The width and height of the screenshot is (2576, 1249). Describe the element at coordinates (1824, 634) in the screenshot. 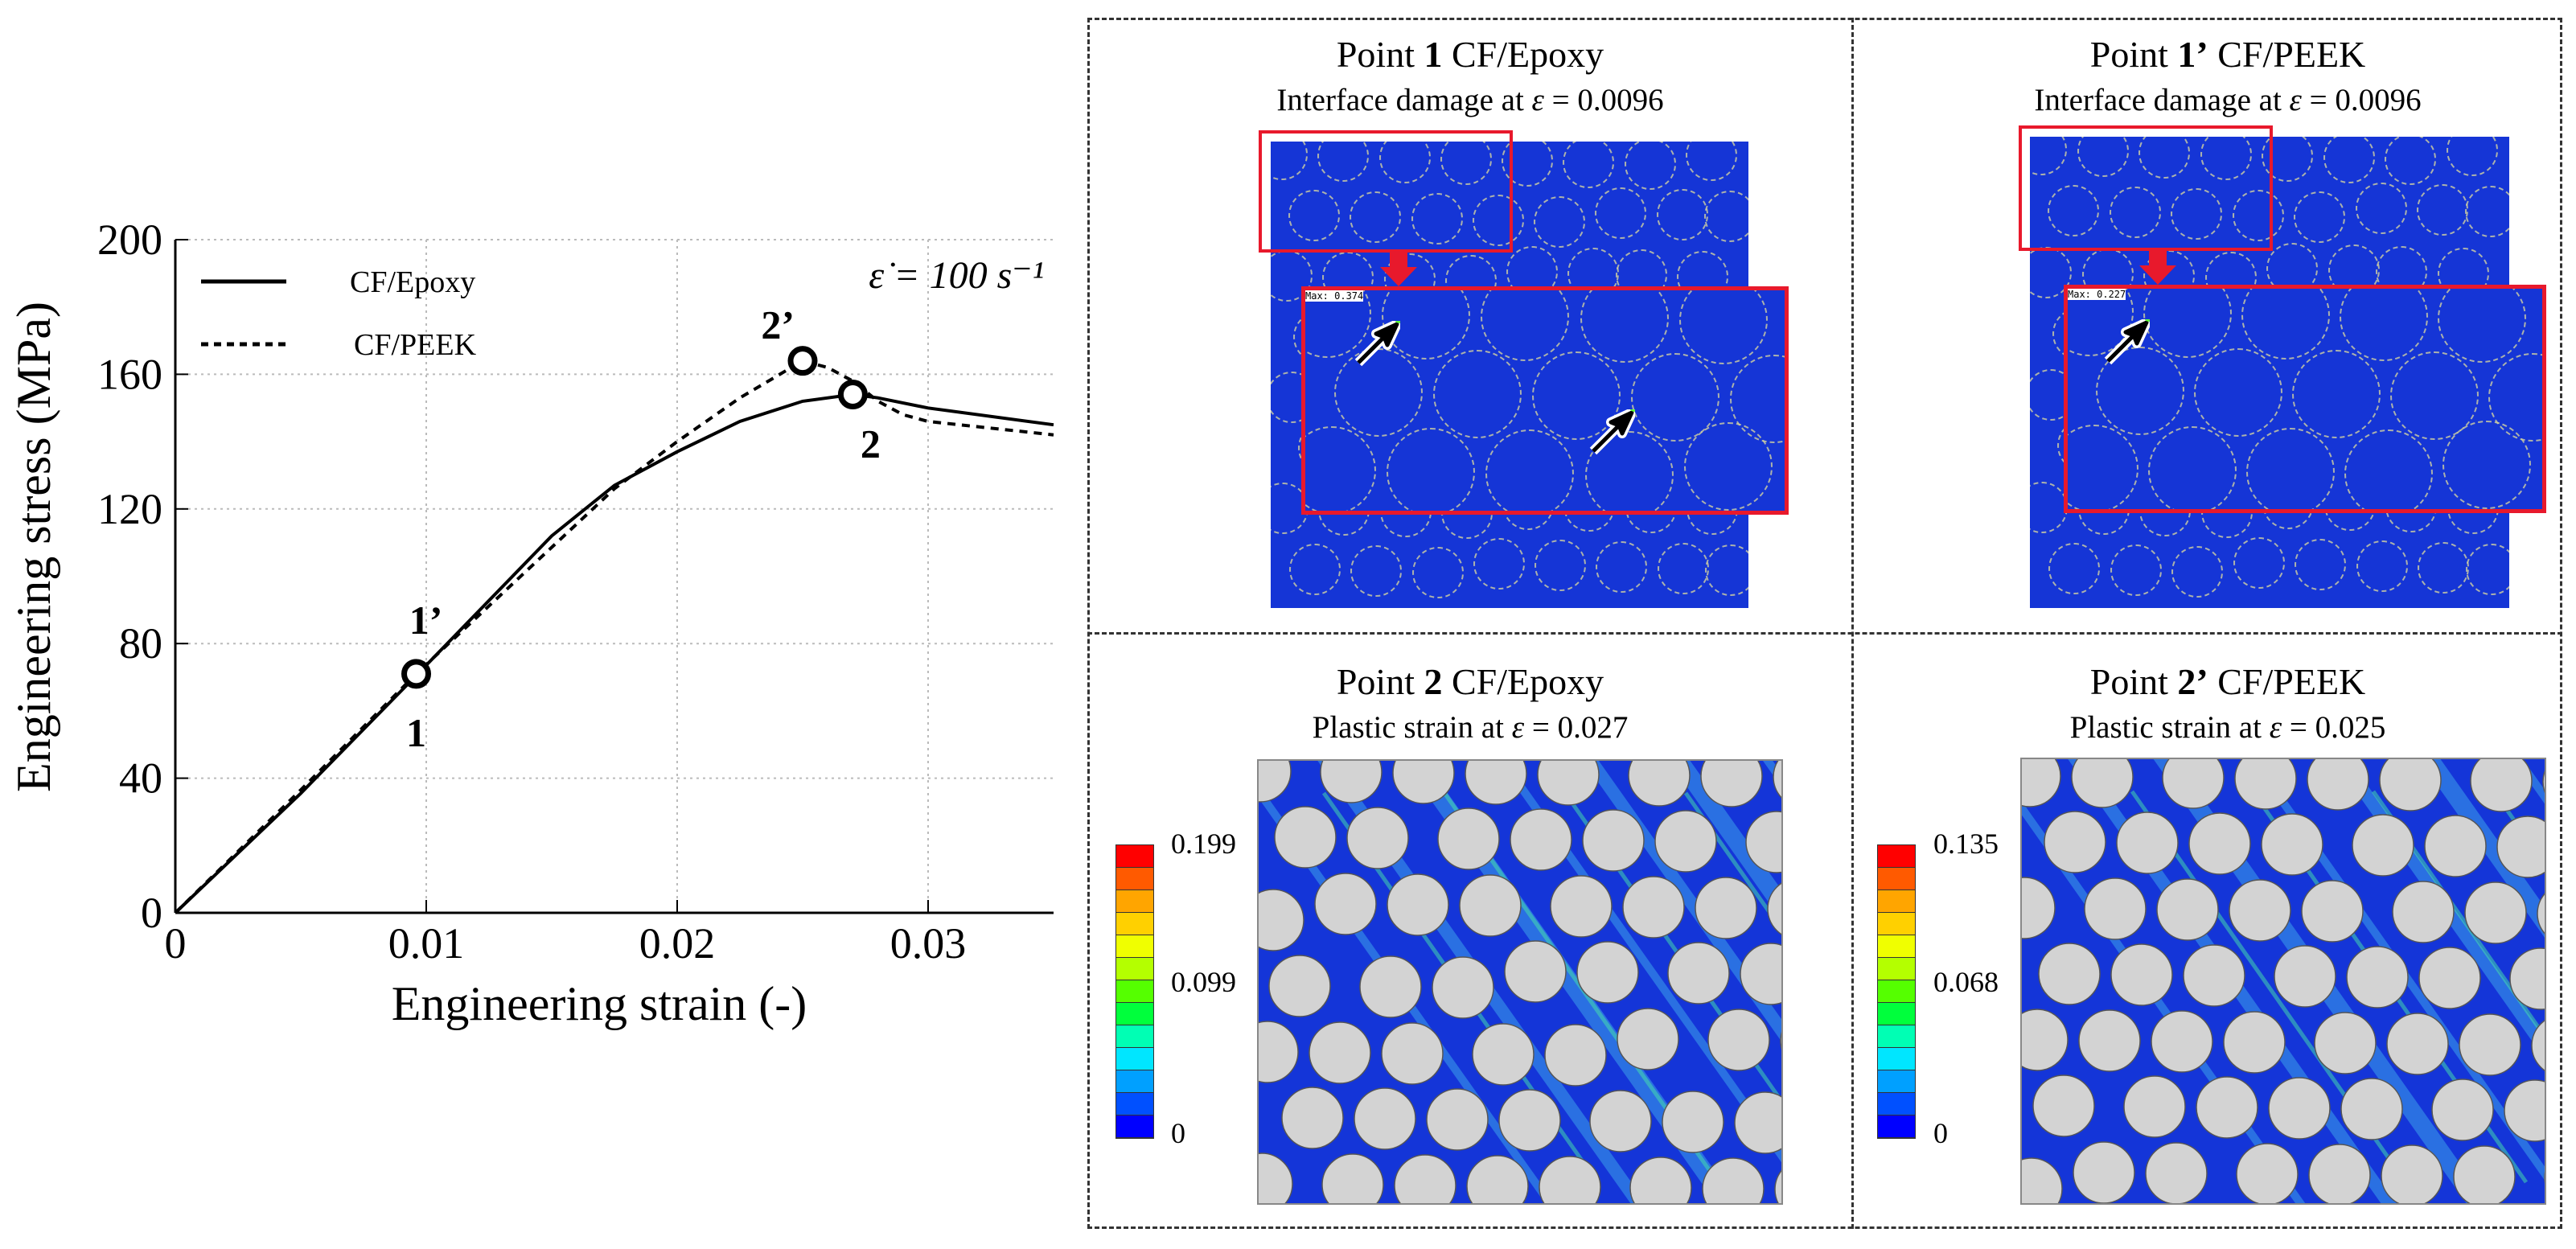

I see `panel-divider-horizontal` at that location.